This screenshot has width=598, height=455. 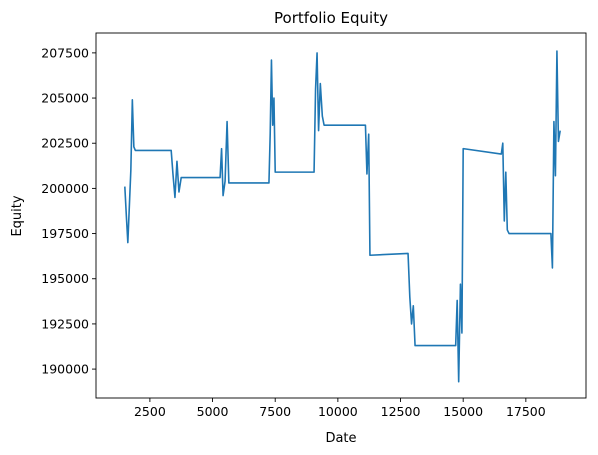 I want to click on y-tick-label: 205000, so click(x=65, y=98).